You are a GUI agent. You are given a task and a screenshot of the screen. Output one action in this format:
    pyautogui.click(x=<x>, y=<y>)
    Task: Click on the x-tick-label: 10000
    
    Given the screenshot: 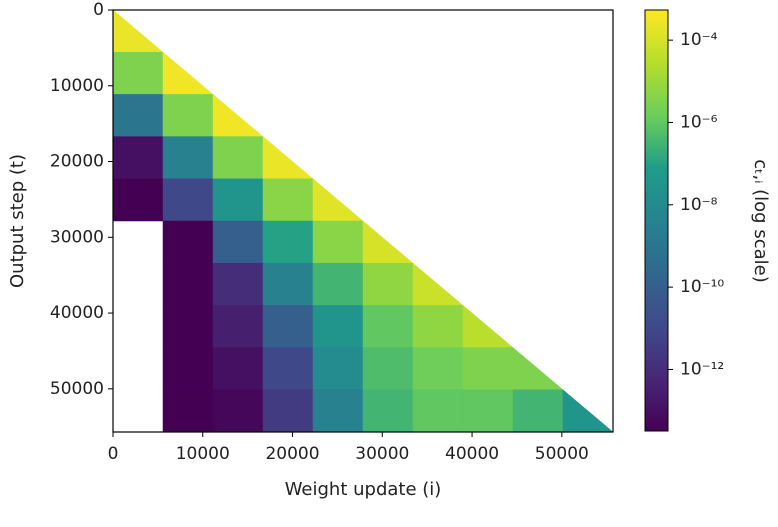 What is the action you would take?
    pyautogui.click(x=203, y=454)
    